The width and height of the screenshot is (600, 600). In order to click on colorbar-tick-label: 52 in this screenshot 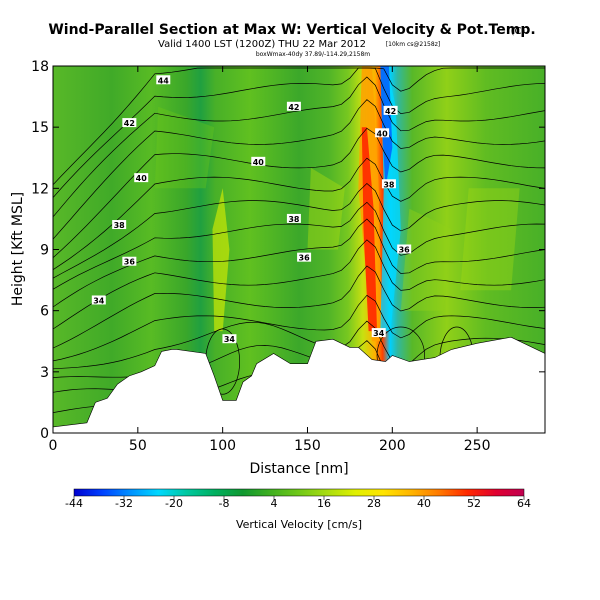, I will do `click(474, 503)`.